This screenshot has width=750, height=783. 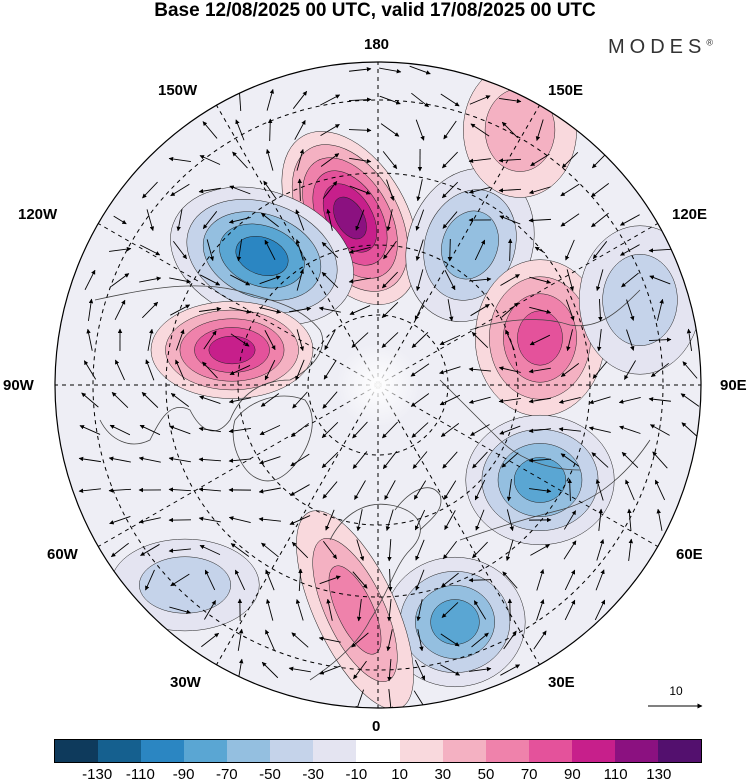 I want to click on polar-cap, so click(x=378, y=385).